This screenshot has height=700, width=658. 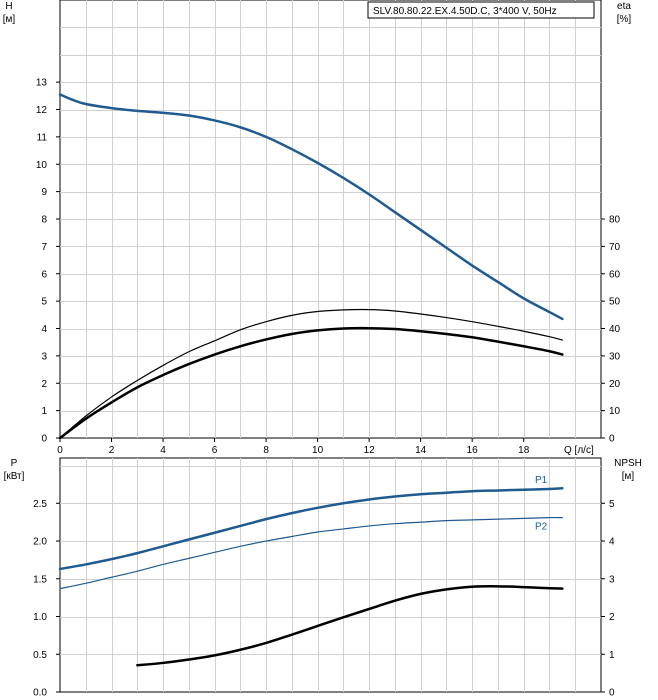 What do you see at coordinates (624, 19) in the screenshot?
I see `eta-axis-unit: [%]` at bounding box center [624, 19].